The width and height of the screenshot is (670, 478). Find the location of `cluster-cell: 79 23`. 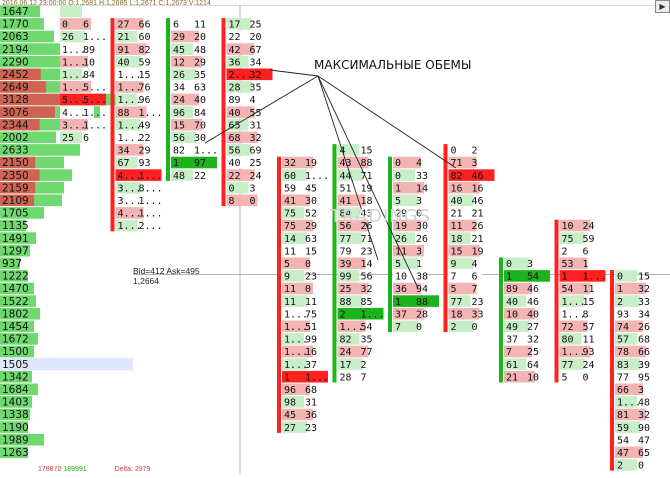

cluster-cell: 79 23 is located at coordinates (355, 250).